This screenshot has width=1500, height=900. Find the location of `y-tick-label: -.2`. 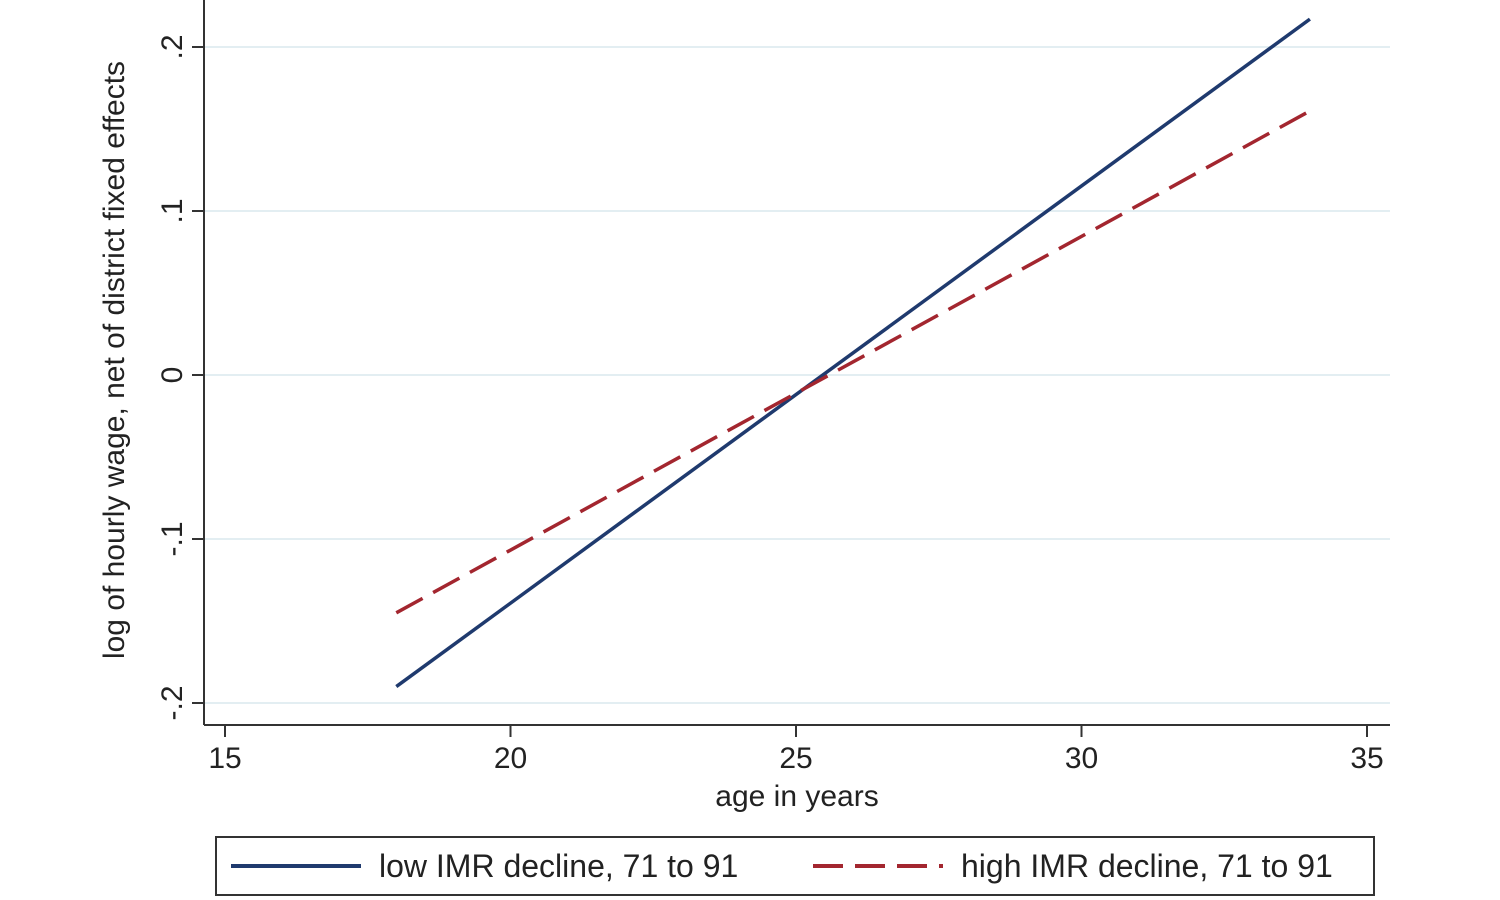

y-tick-label: -.2 is located at coordinates (172, 702).